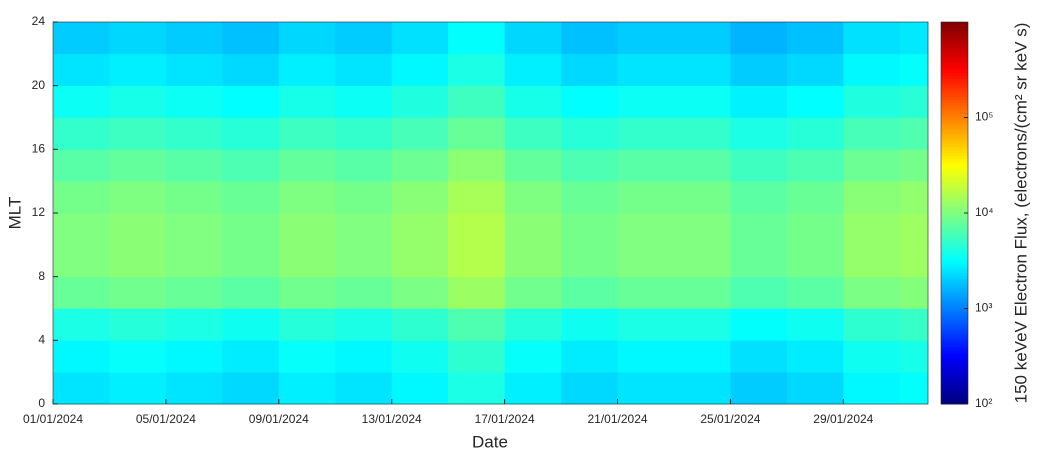  Describe the element at coordinates (41, 276) in the screenshot. I see `y-tick-label: 8` at that location.